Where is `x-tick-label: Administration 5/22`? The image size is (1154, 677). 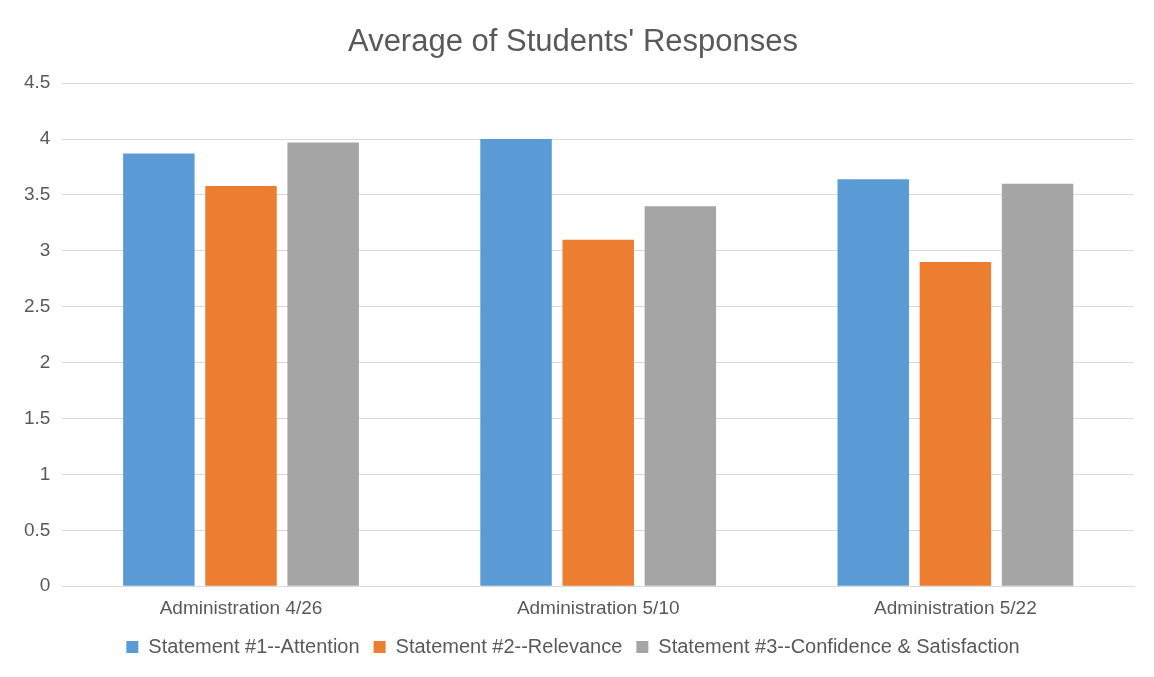
x-tick-label: Administration 5/22 is located at coordinates (955, 607).